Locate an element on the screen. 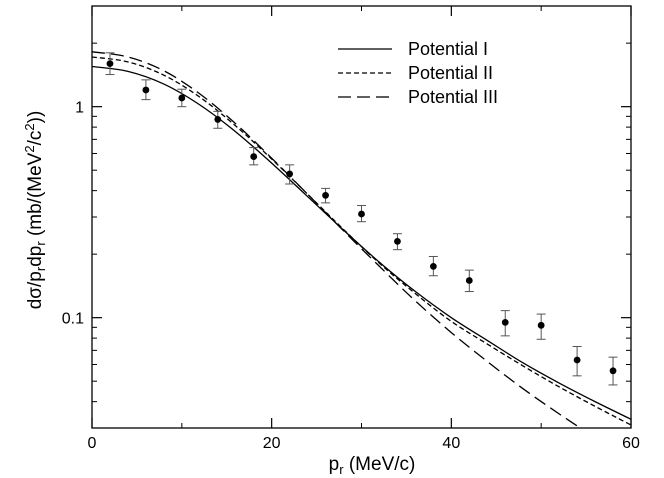 Image resolution: width=664 pixels, height=478 pixels. y-tick-label: 0.1 is located at coordinates (73, 319).